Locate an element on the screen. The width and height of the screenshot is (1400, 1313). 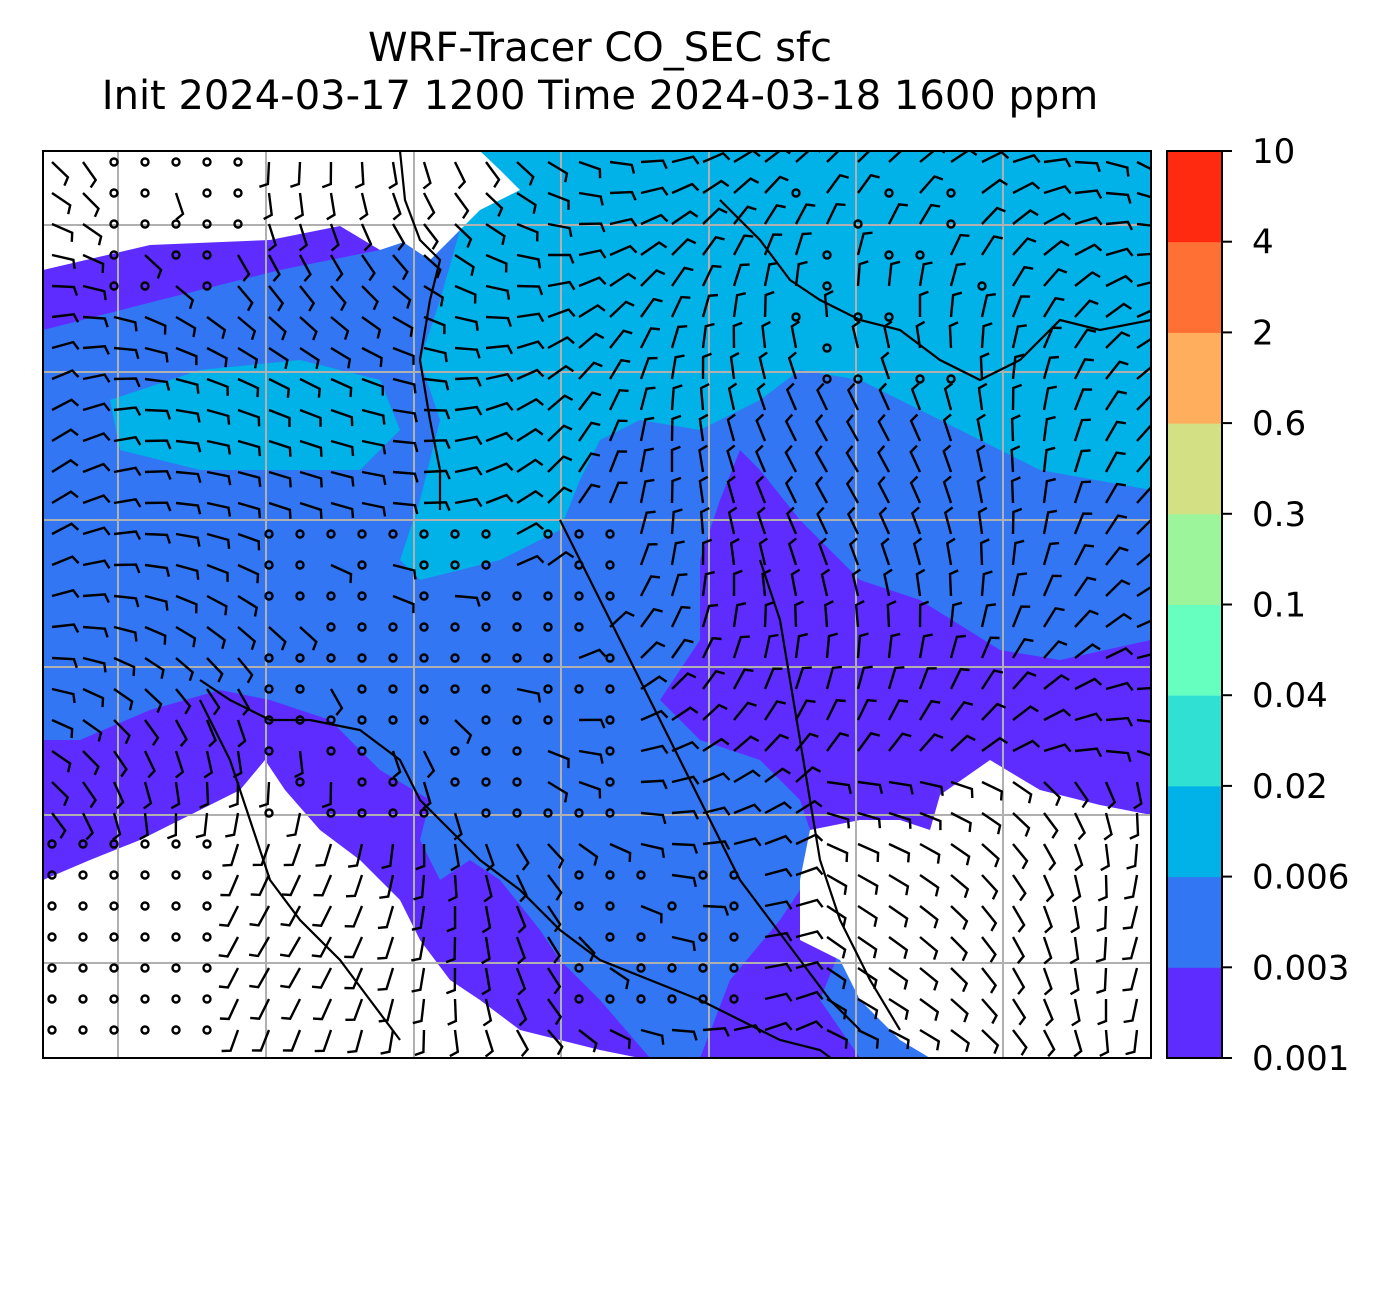
colorbar-ticks: 0.001 0.003 0.006 0.02 0.04 0.1 0.3 0.6 2 4 10 is located at coordinates (1285, 605).